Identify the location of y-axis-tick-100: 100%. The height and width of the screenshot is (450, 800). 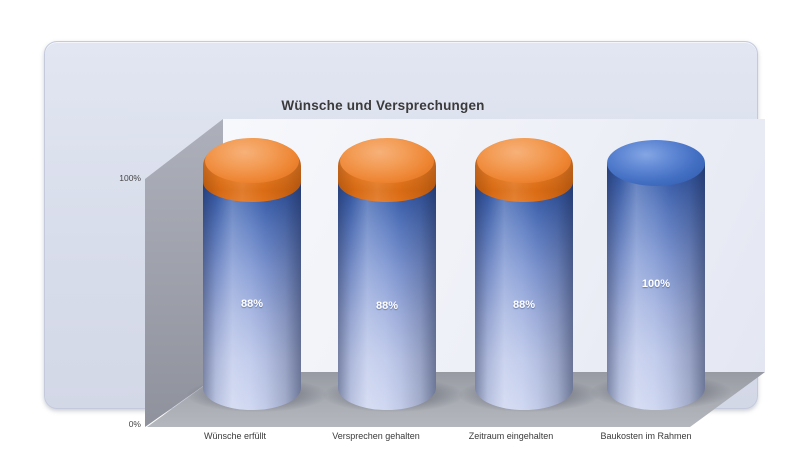
(130, 178).